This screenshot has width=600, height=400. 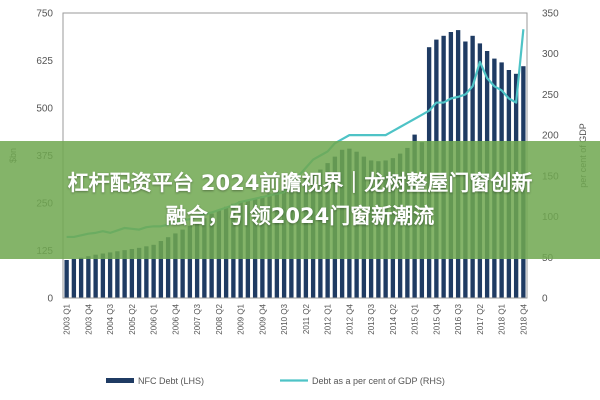 What do you see at coordinates (44, 61) in the screenshot?
I see `y-left-tick-label: 625` at bounding box center [44, 61].